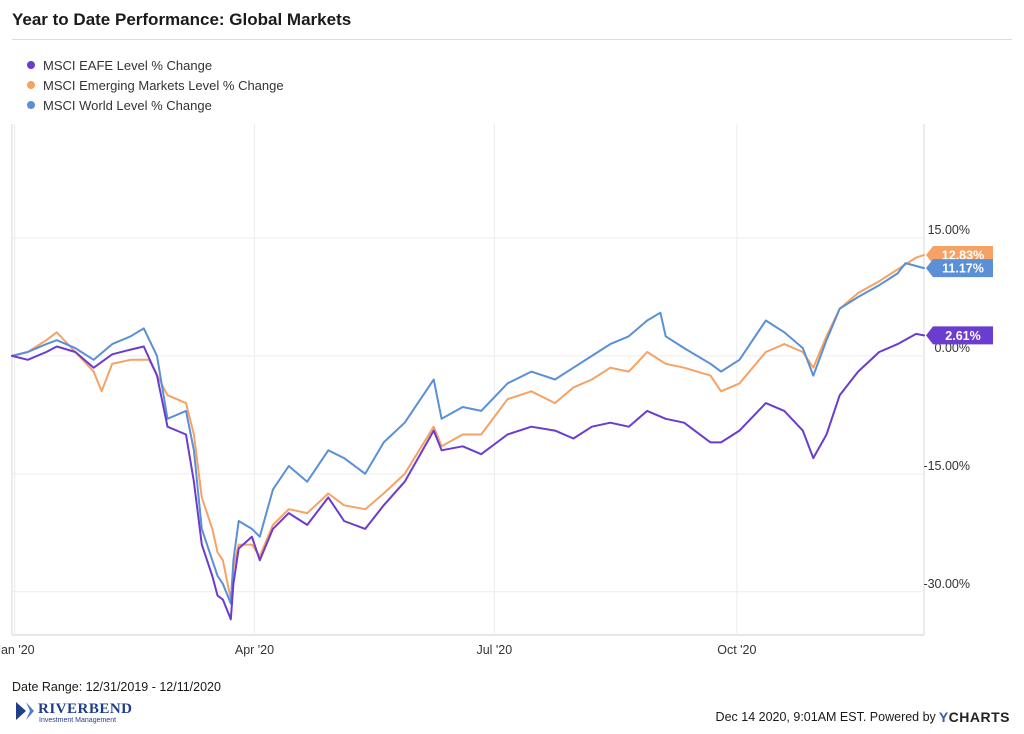 This screenshot has width=1024, height=734. I want to click on date-range: Date Range: 12/31/2019 - 12/11/2020, so click(116, 687).